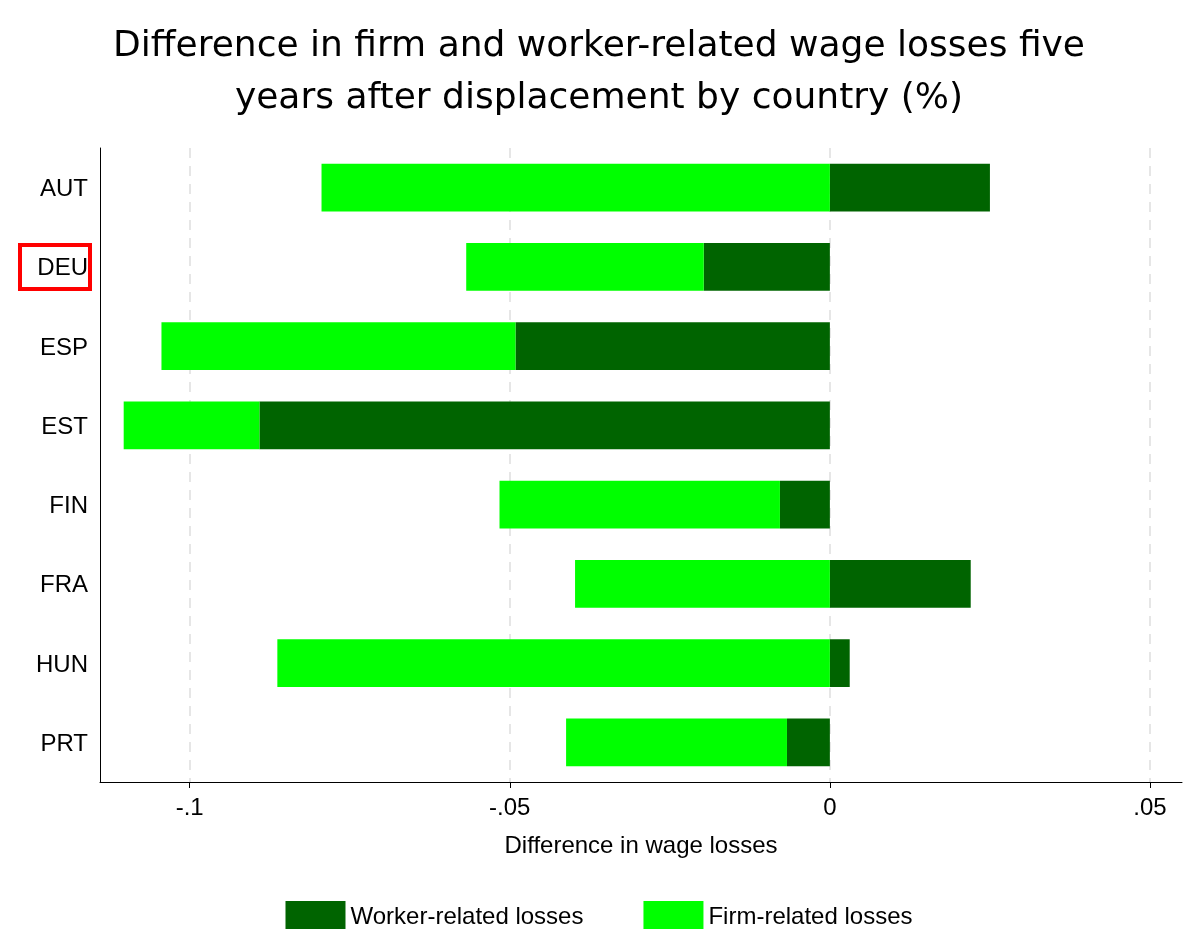 Image resolution: width=1198 pixels, height=942 pixels. Describe the element at coordinates (641, 844) in the screenshot. I see `x-axis-title: Difference in wage losses` at that location.